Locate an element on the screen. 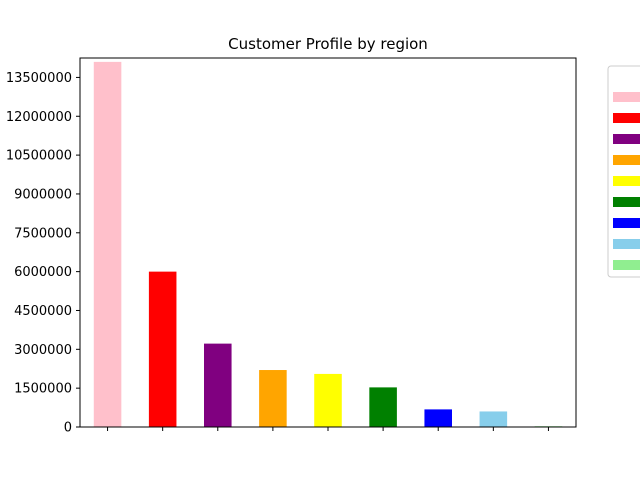  y-tick-label: 7500000 is located at coordinates (43, 233).